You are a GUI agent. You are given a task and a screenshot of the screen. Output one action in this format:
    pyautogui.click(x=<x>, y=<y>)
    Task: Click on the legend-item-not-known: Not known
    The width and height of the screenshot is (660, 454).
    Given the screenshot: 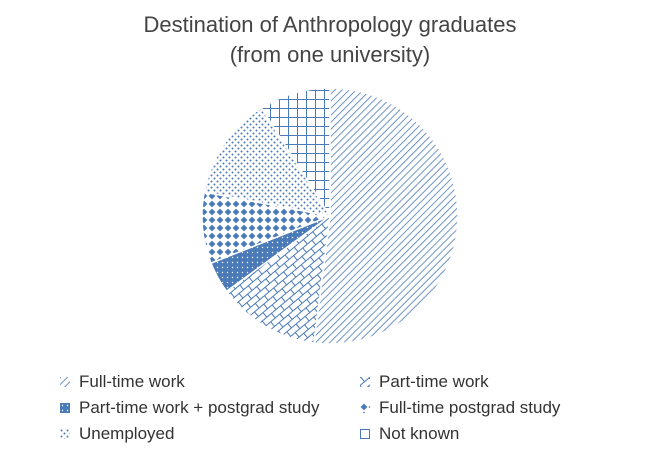 What is the action you would take?
    pyautogui.click(x=409, y=434)
    